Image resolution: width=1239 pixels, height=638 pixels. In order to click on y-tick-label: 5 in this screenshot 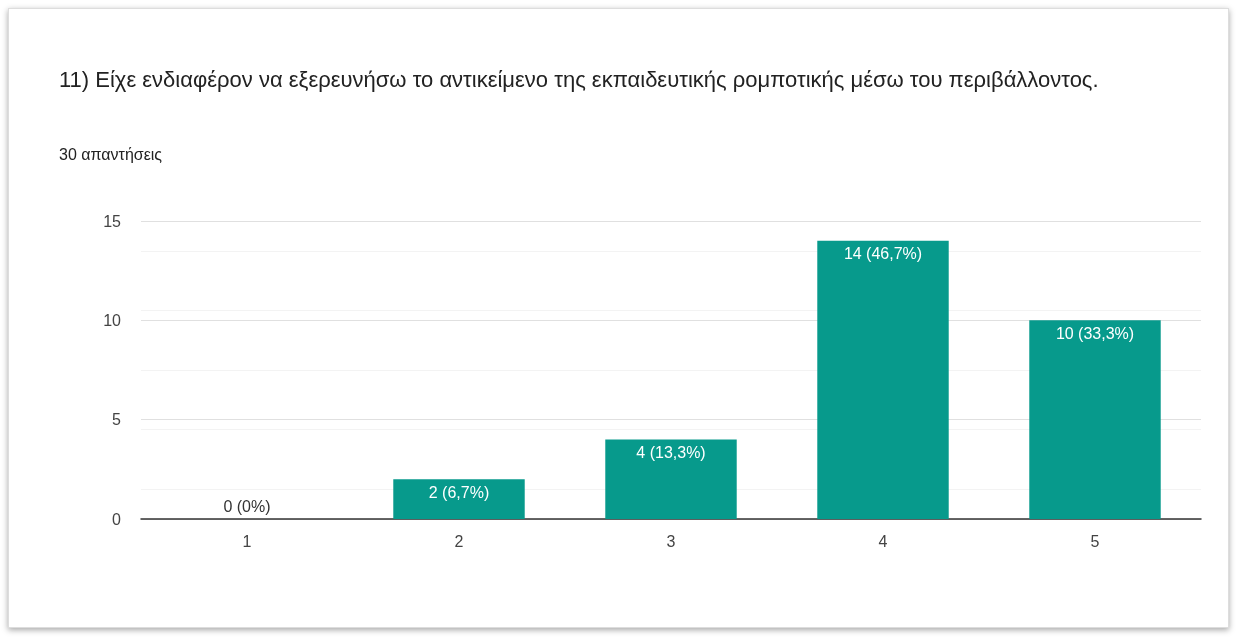, I will do `click(117, 420)`.